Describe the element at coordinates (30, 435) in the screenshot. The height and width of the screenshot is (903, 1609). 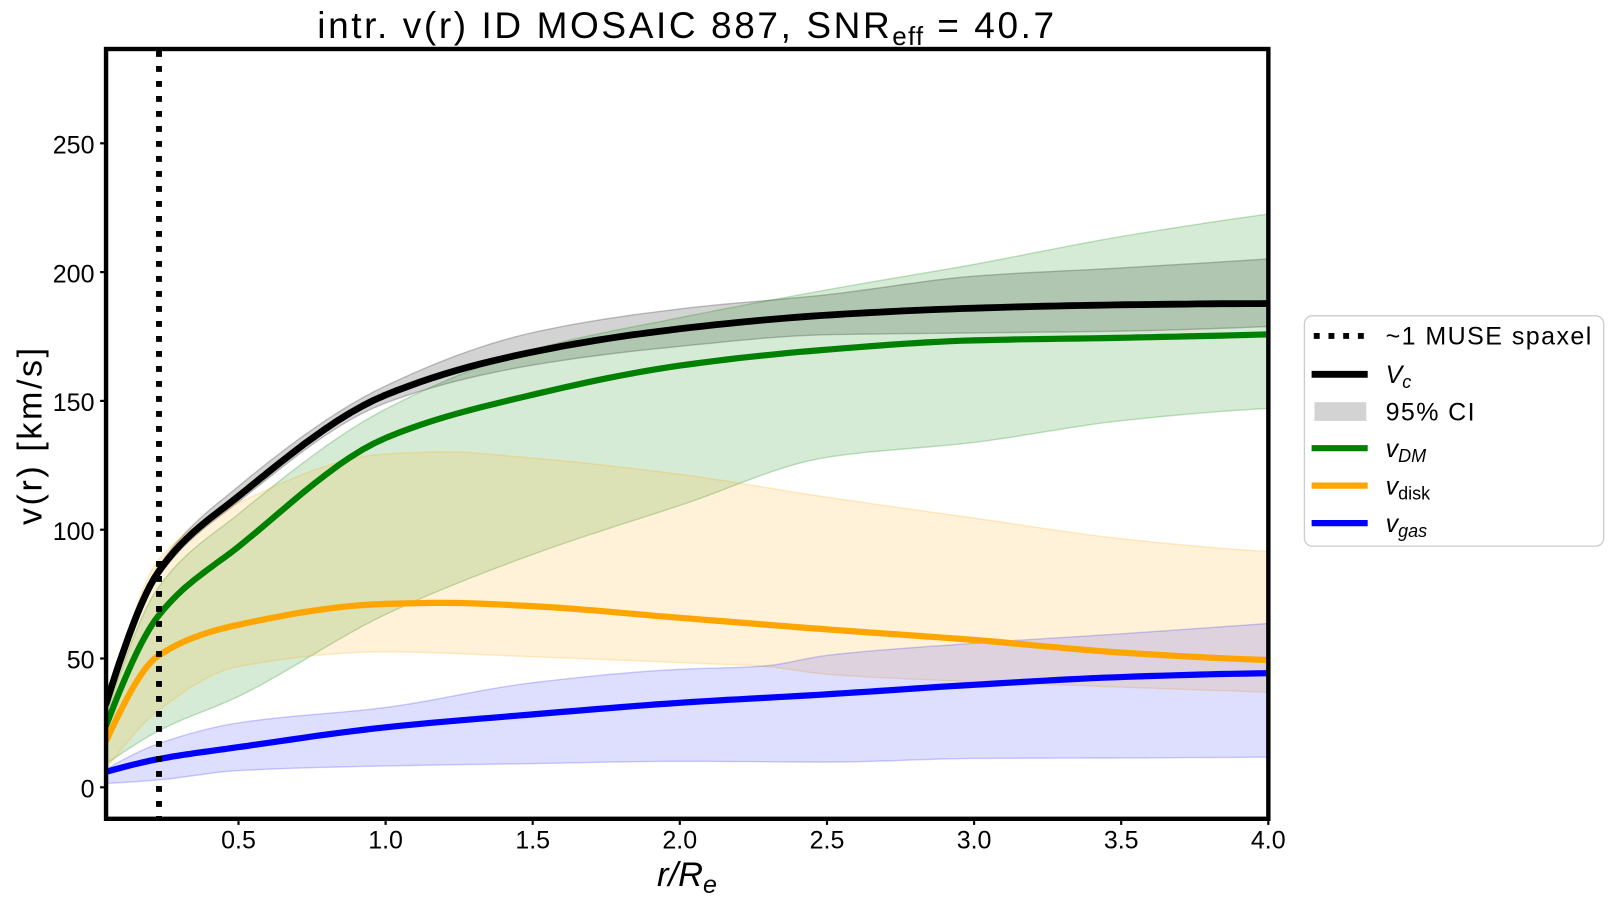
I see `svg-text: v(r) [km/s]` at that location.